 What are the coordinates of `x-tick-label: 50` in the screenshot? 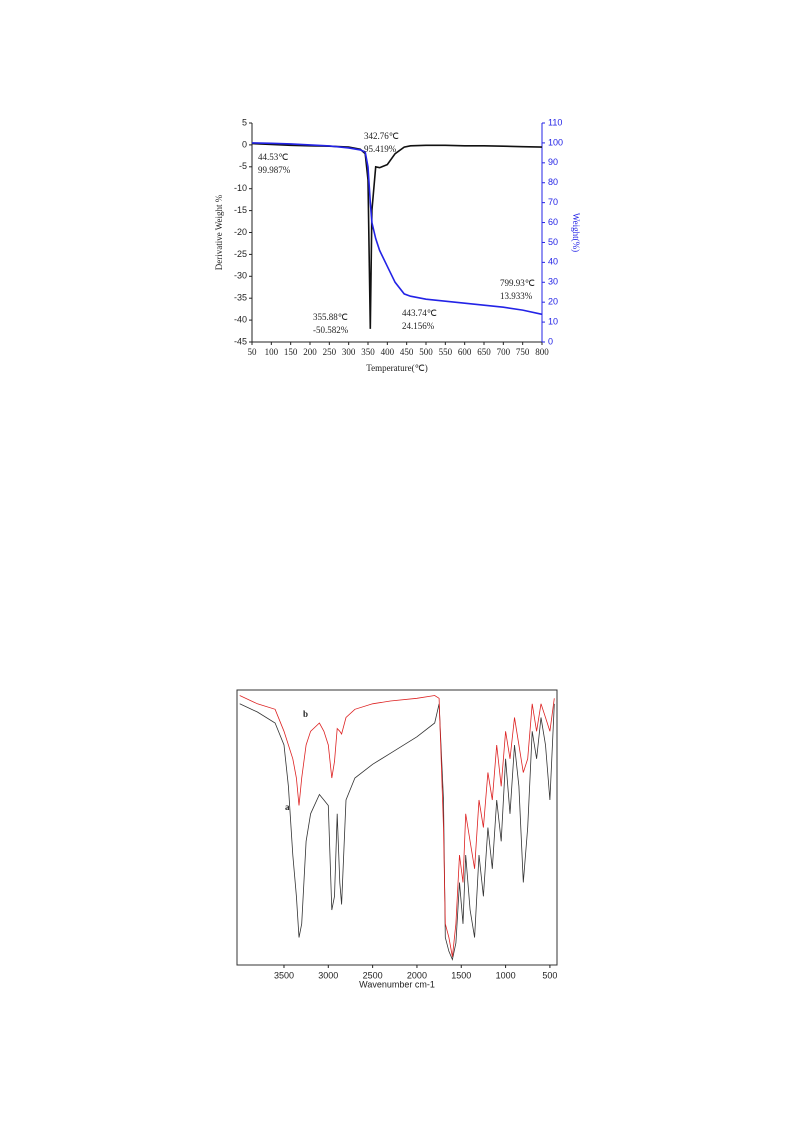 It's located at (253, 352).